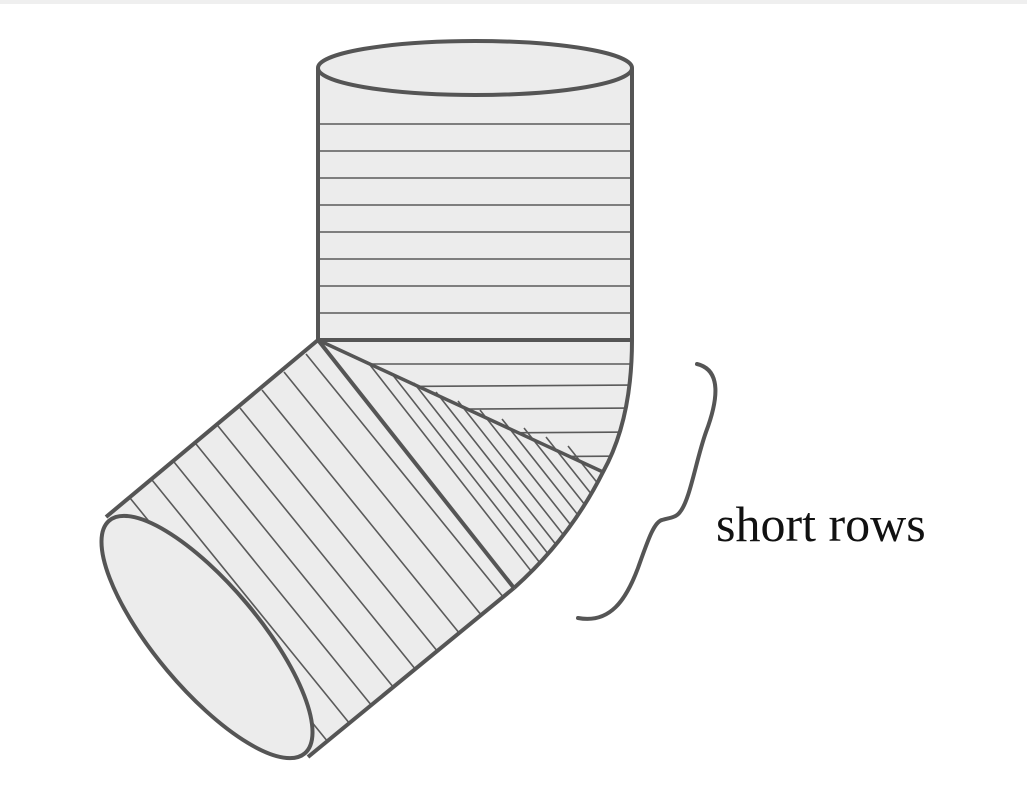 This screenshot has height=788, width=1027. Describe the element at coordinates (573, 464) in the screenshot. I see `outer-bend-edge` at that location.